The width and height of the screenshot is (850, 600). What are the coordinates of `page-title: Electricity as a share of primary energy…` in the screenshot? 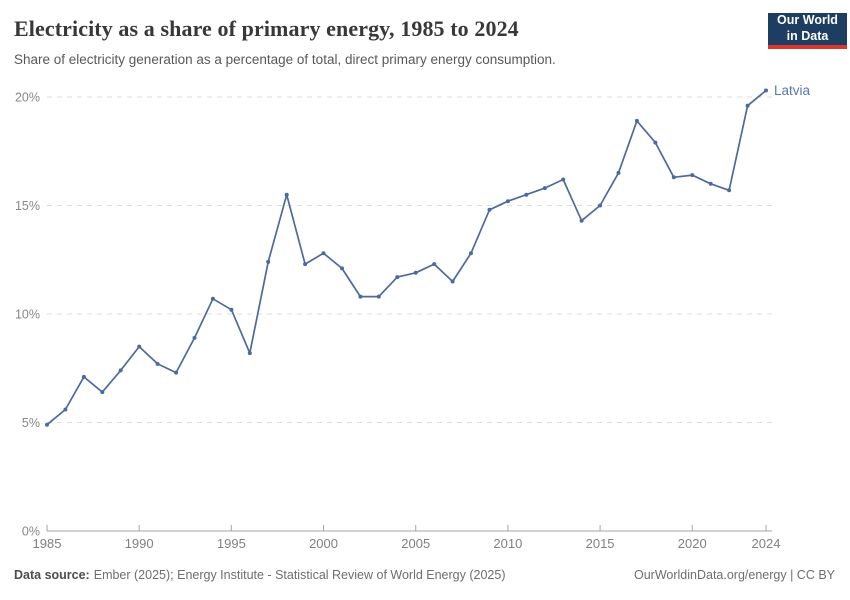 It's located at (266, 28).